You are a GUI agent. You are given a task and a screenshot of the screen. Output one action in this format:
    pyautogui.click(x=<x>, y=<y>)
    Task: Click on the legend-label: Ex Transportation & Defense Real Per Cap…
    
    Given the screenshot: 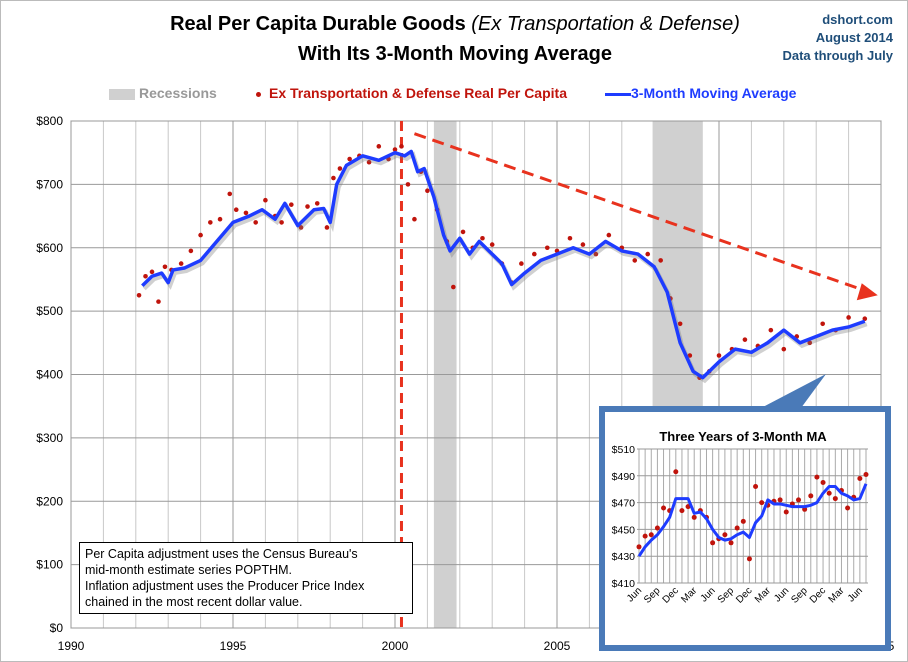 What is the action you would take?
    pyautogui.click(x=418, y=93)
    